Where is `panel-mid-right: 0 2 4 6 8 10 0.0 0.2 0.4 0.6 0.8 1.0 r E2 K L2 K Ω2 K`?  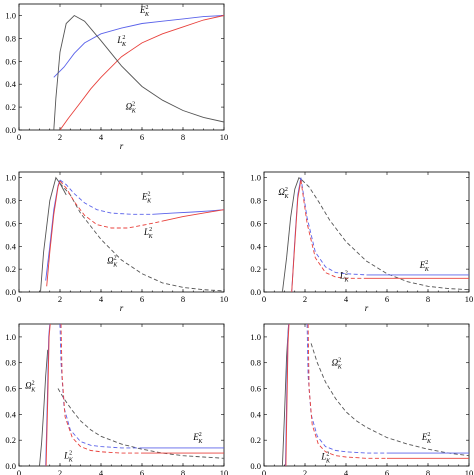
panel-mid-right: 0 2 4 6 8 10 0.0 0.2 0.4 0.6 0.8 1.0 r E2 K L2 K Ω2 K is located at coordinates (362, 242).